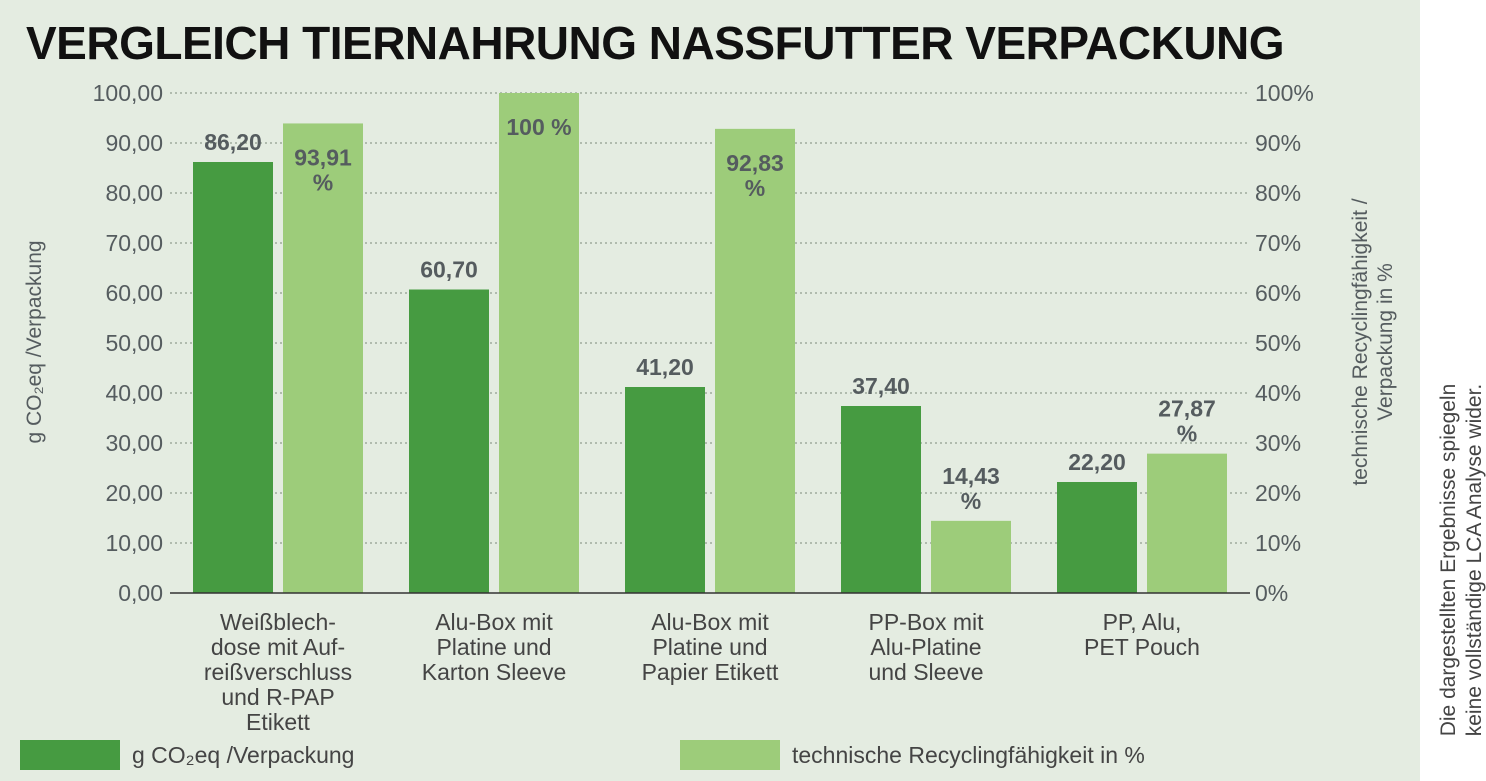 The image size is (1486, 781). What do you see at coordinates (1278, 293) in the screenshot?
I see `y-tick-label-right: 60%` at bounding box center [1278, 293].